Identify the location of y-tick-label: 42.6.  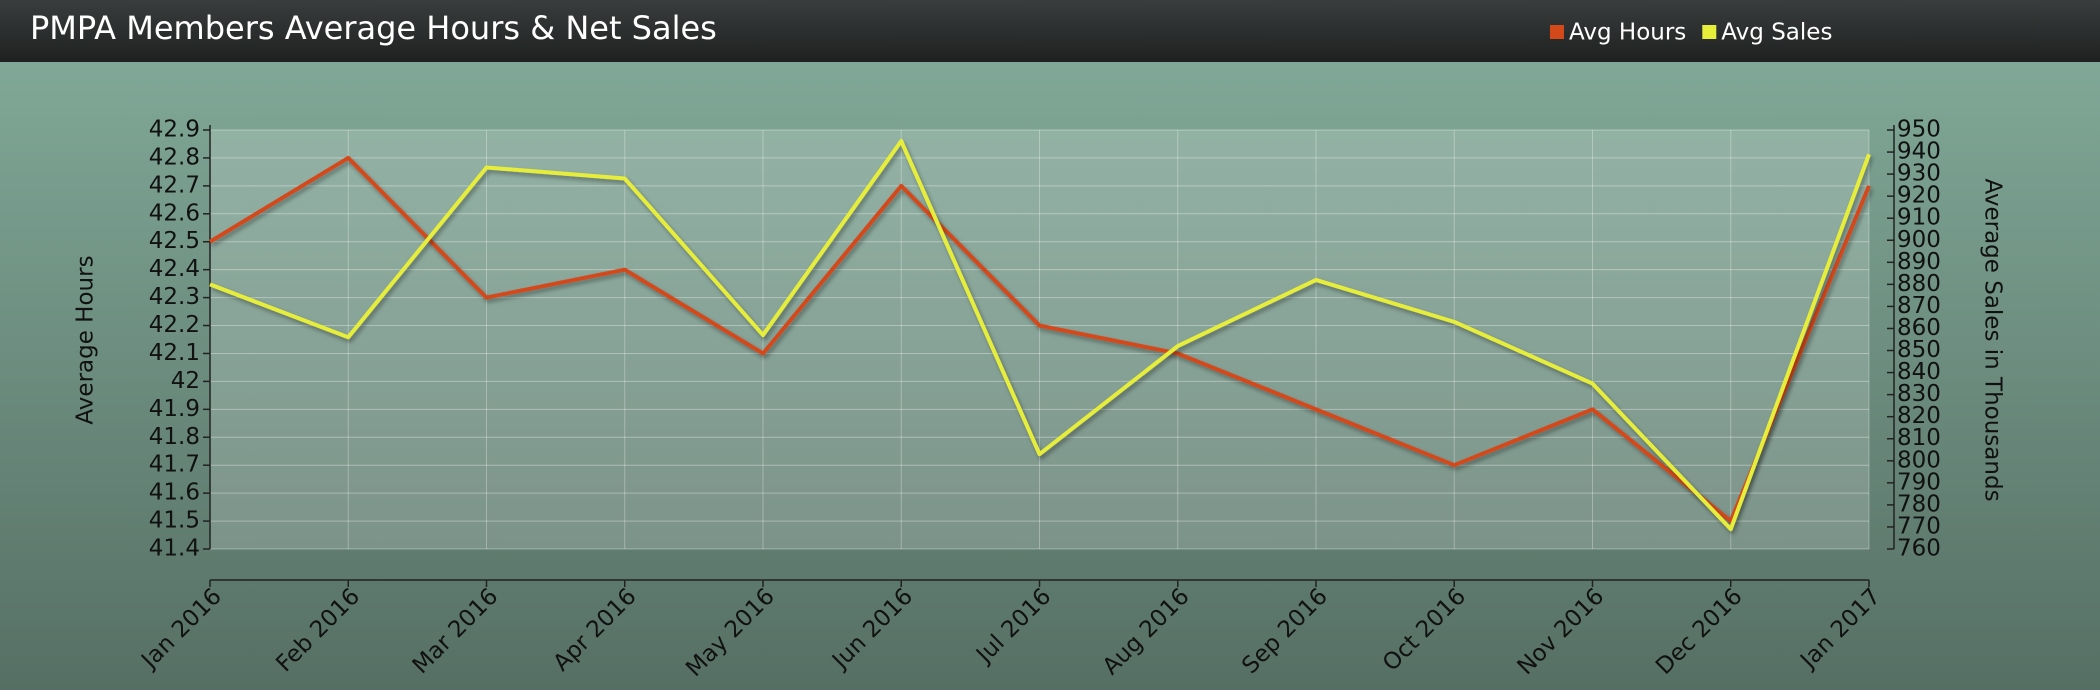
(174, 213).